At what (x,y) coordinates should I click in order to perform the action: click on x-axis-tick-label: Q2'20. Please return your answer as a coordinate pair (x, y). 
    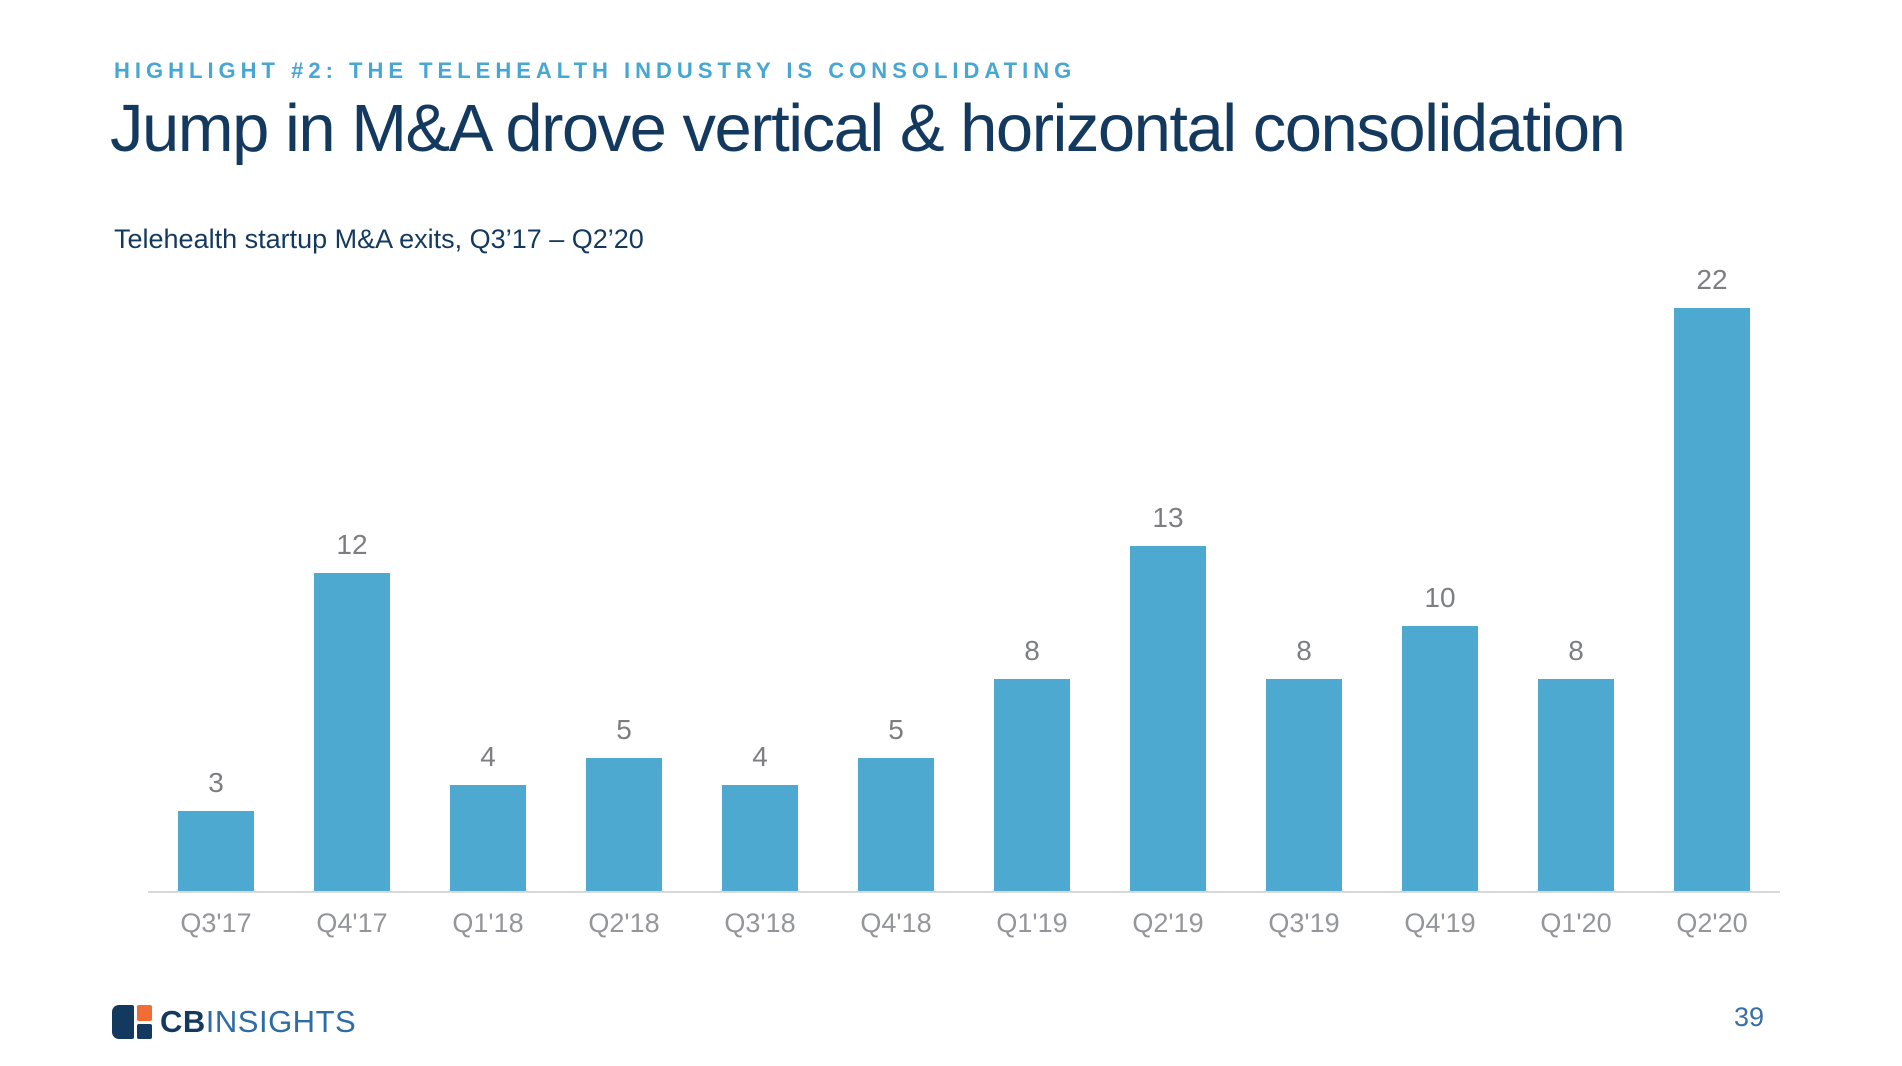
    Looking at the image, I should click on (1712, 923).